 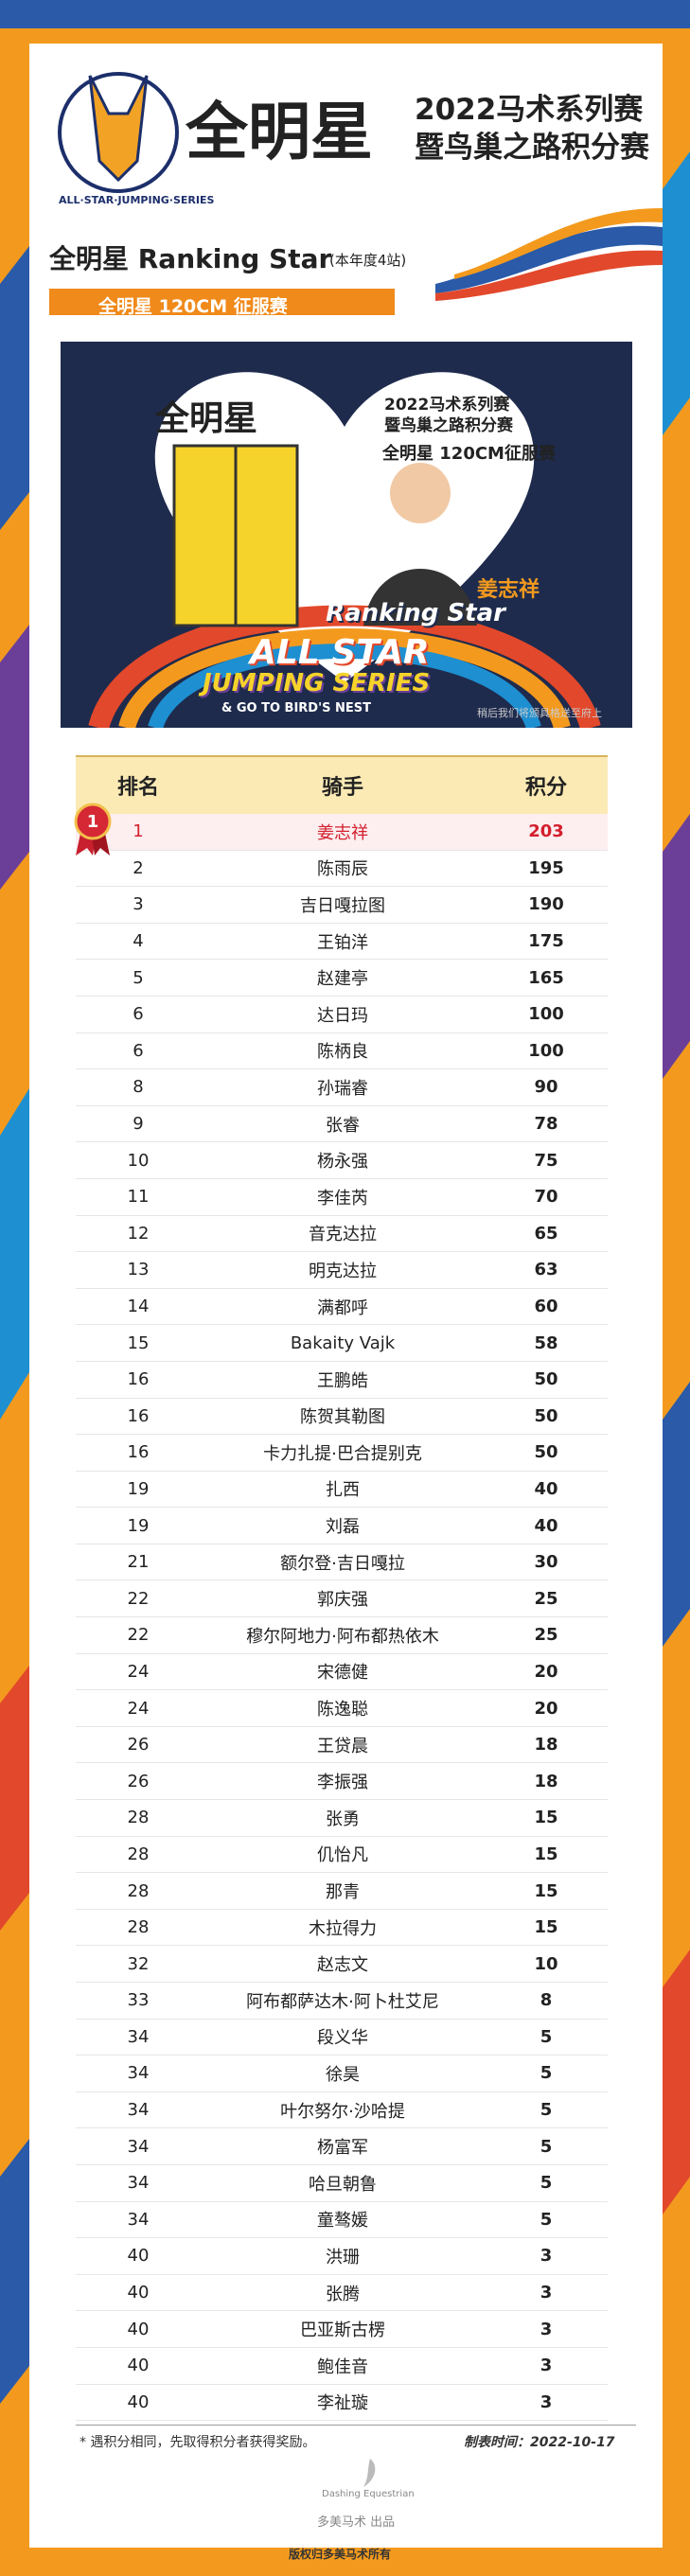 I want to click on rank: 13, so click(x=138, y=1270).